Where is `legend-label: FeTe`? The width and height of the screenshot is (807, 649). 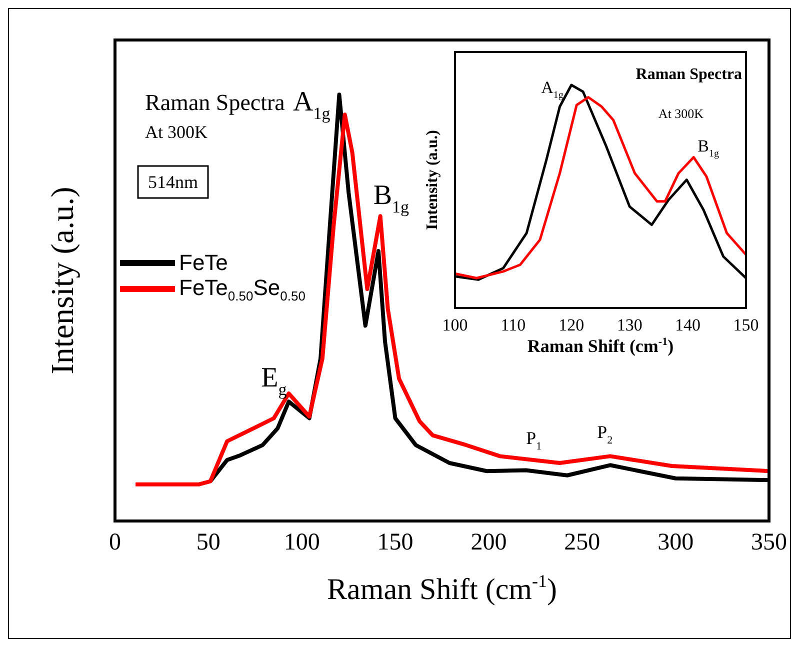 legend-label: FeTe is located at coordinates (203, 263).